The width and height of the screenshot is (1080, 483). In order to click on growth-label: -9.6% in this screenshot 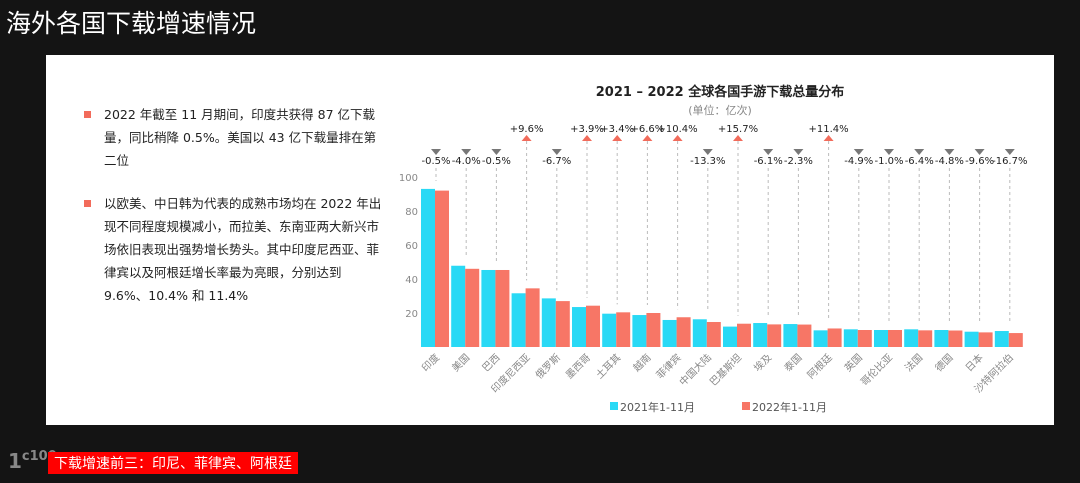, I will do `click(979, 161)`.